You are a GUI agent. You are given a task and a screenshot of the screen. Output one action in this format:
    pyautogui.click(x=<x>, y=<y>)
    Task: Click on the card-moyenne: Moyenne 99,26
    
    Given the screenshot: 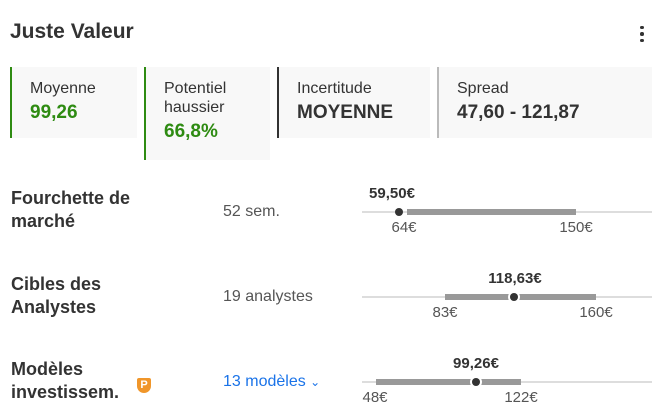 What is the action you would take?
    pyautogui.click(x=73, y=102)
    